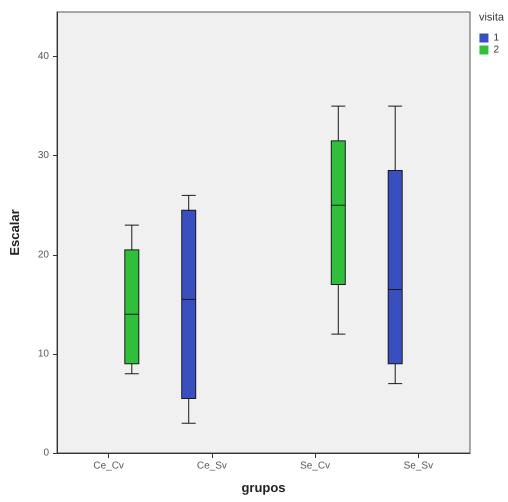 The image size is (508, 502). What do you see at coordinates (44, 254) in the screenshot?
I see `y-tick-label: 20` at bounding box center [44, 254].